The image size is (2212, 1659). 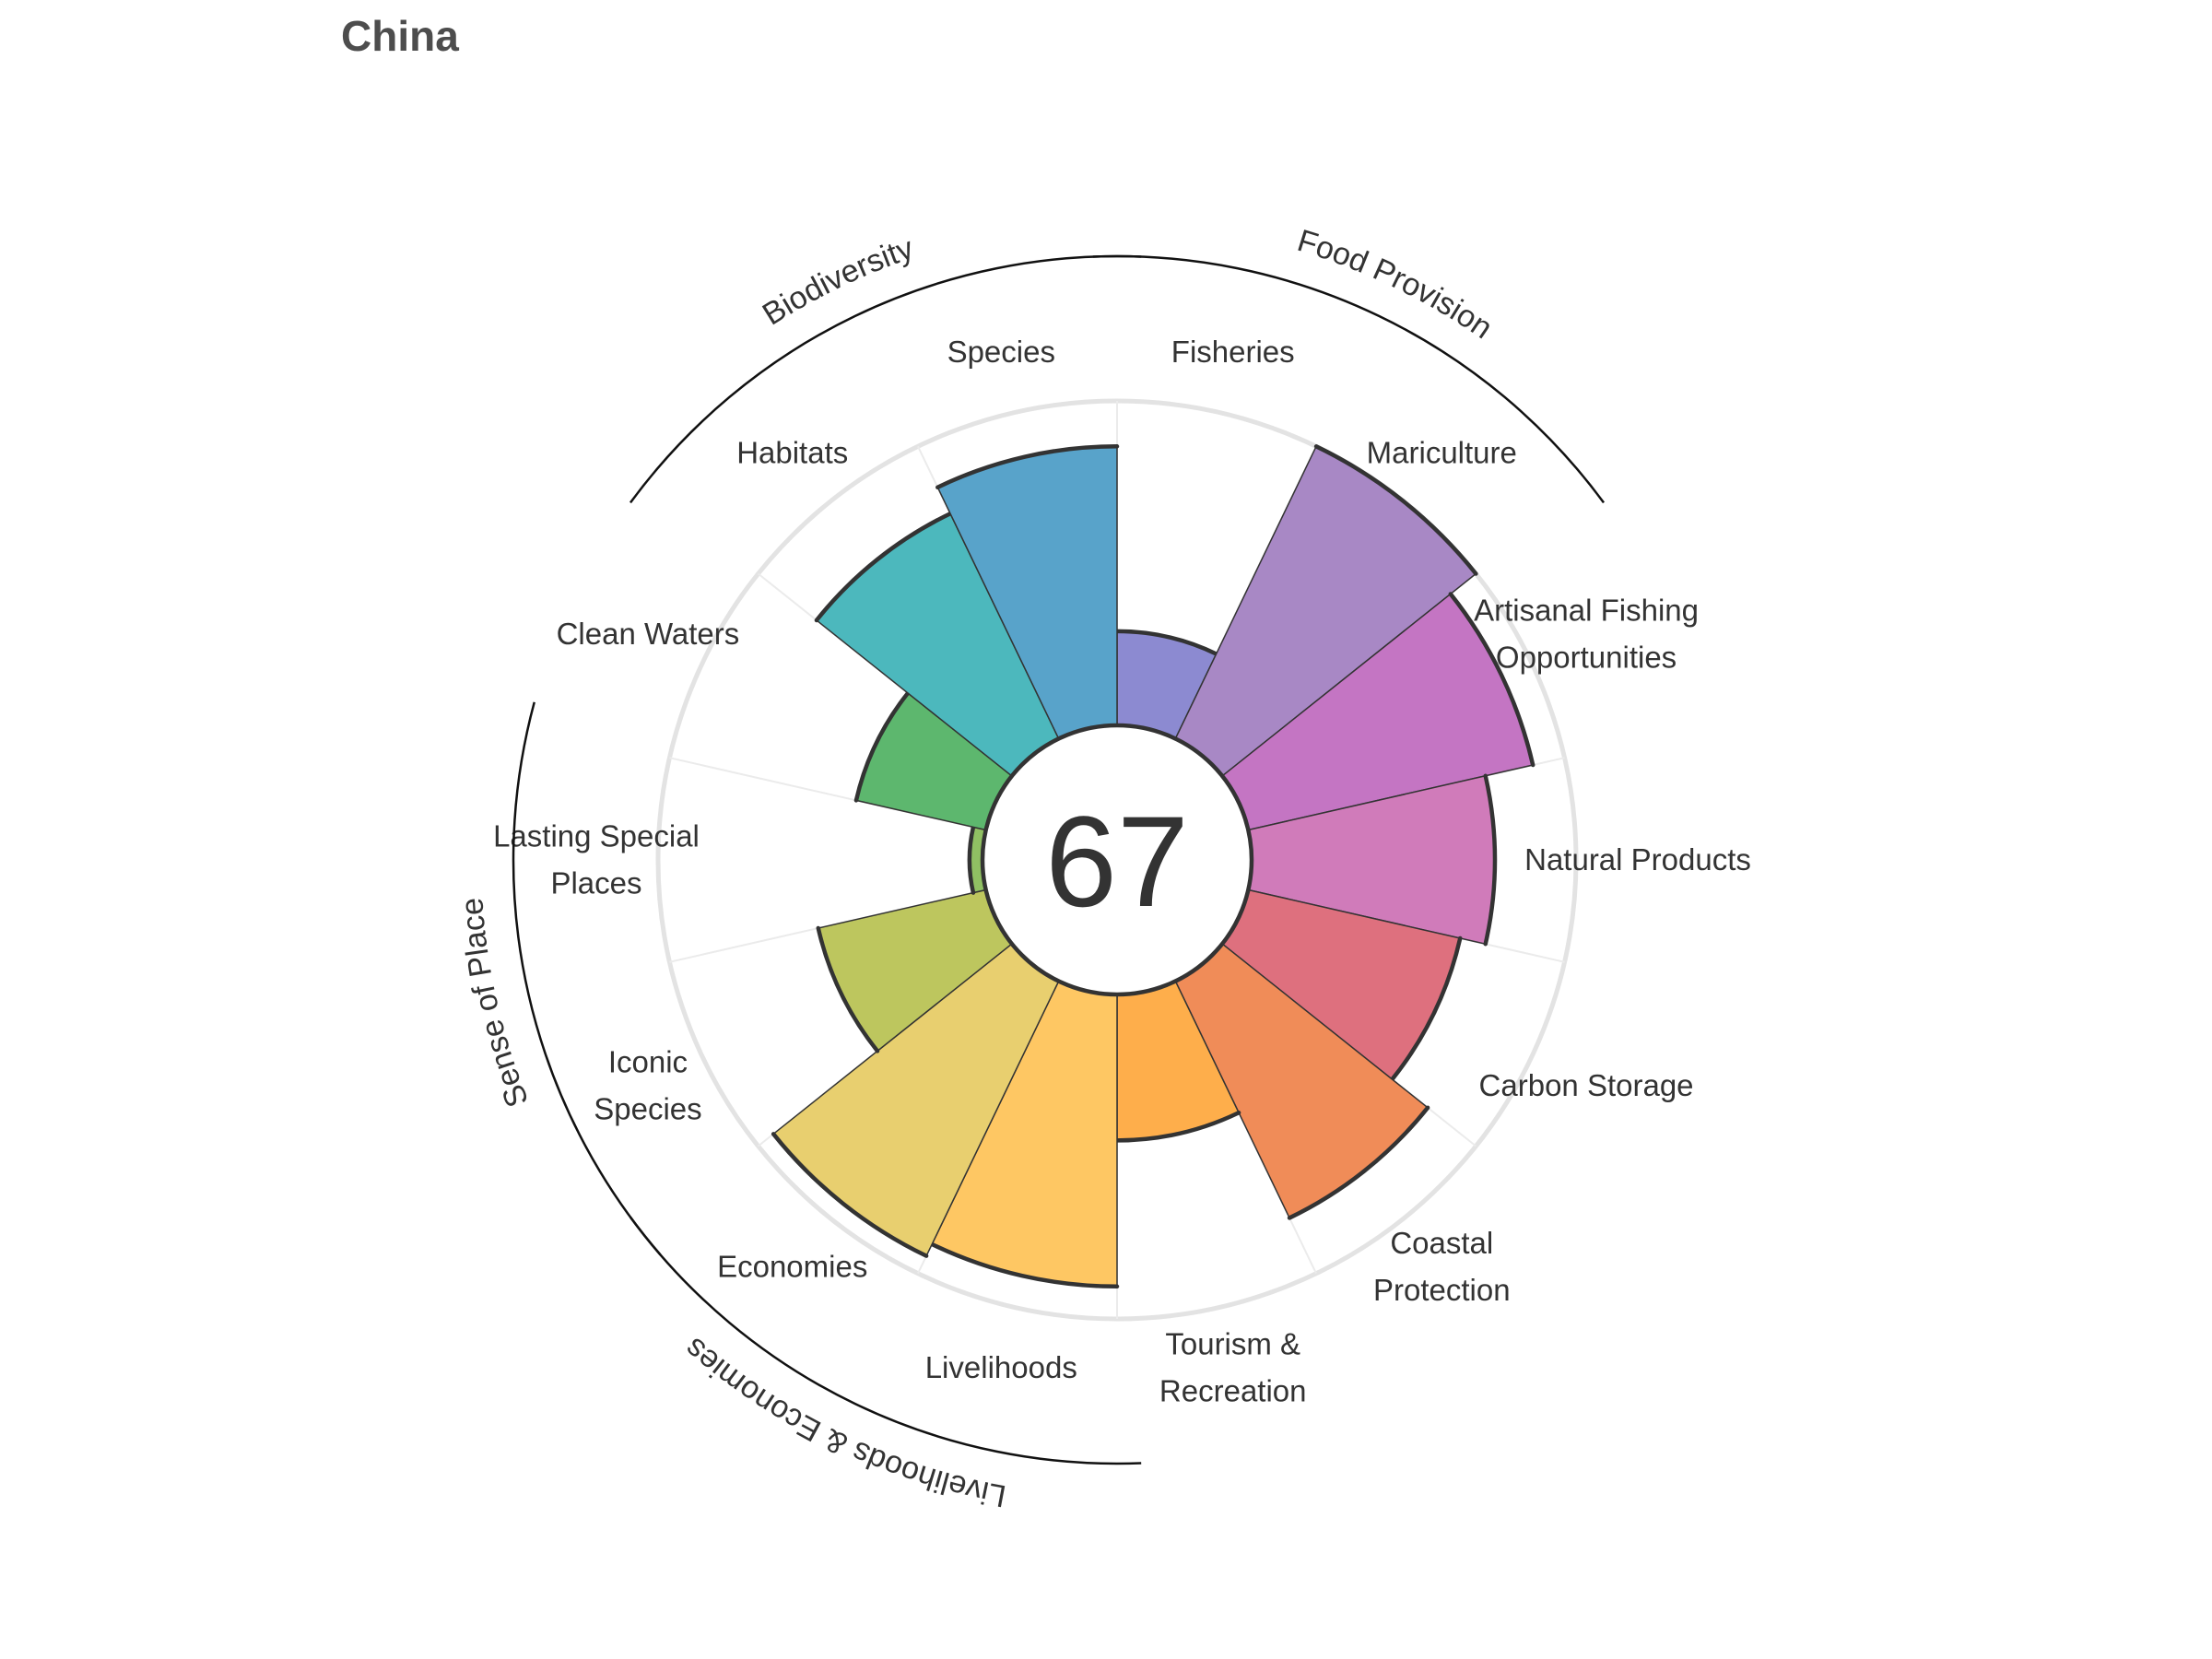 What do you see at coordinates (885, 1340) in the screenshot?
I see `group-arc-livelihoods-and-economies` at bounding box center [885, 1340].